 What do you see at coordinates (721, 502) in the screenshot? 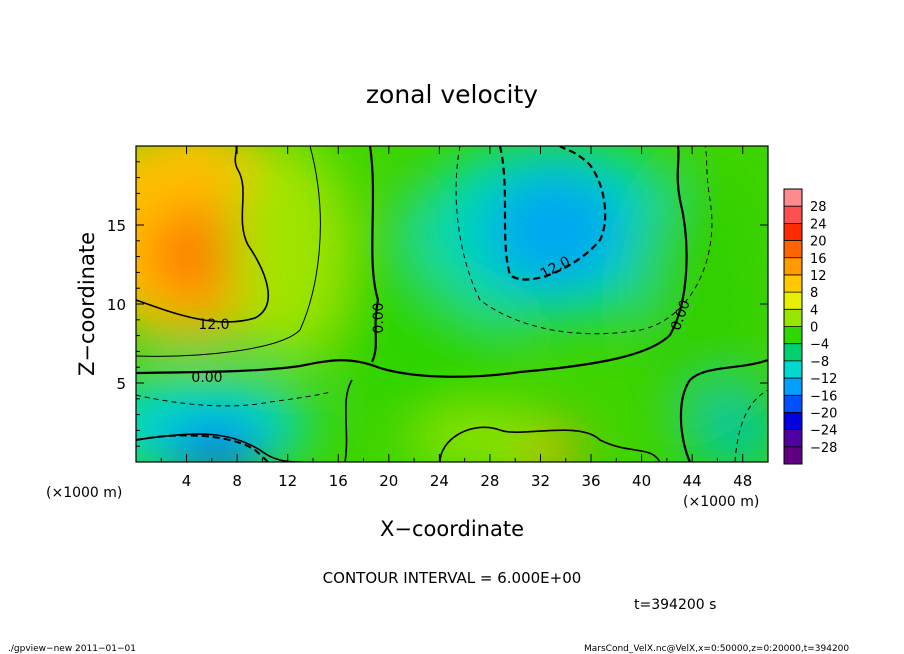
I see `y-axis-unit: (×1000 m)` at bounding box center [721, 502].